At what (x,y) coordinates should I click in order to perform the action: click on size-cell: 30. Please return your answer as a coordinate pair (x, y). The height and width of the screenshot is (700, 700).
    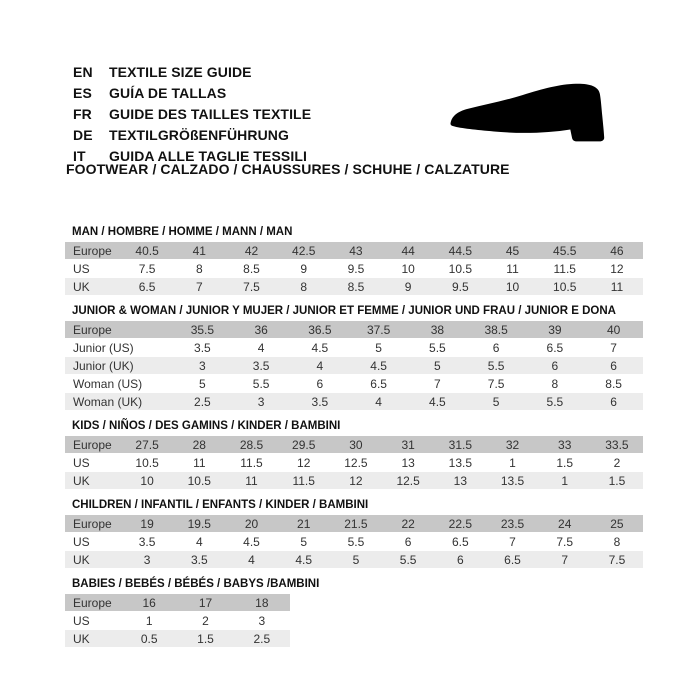
    Looking at the image, I should click on (356, 444).